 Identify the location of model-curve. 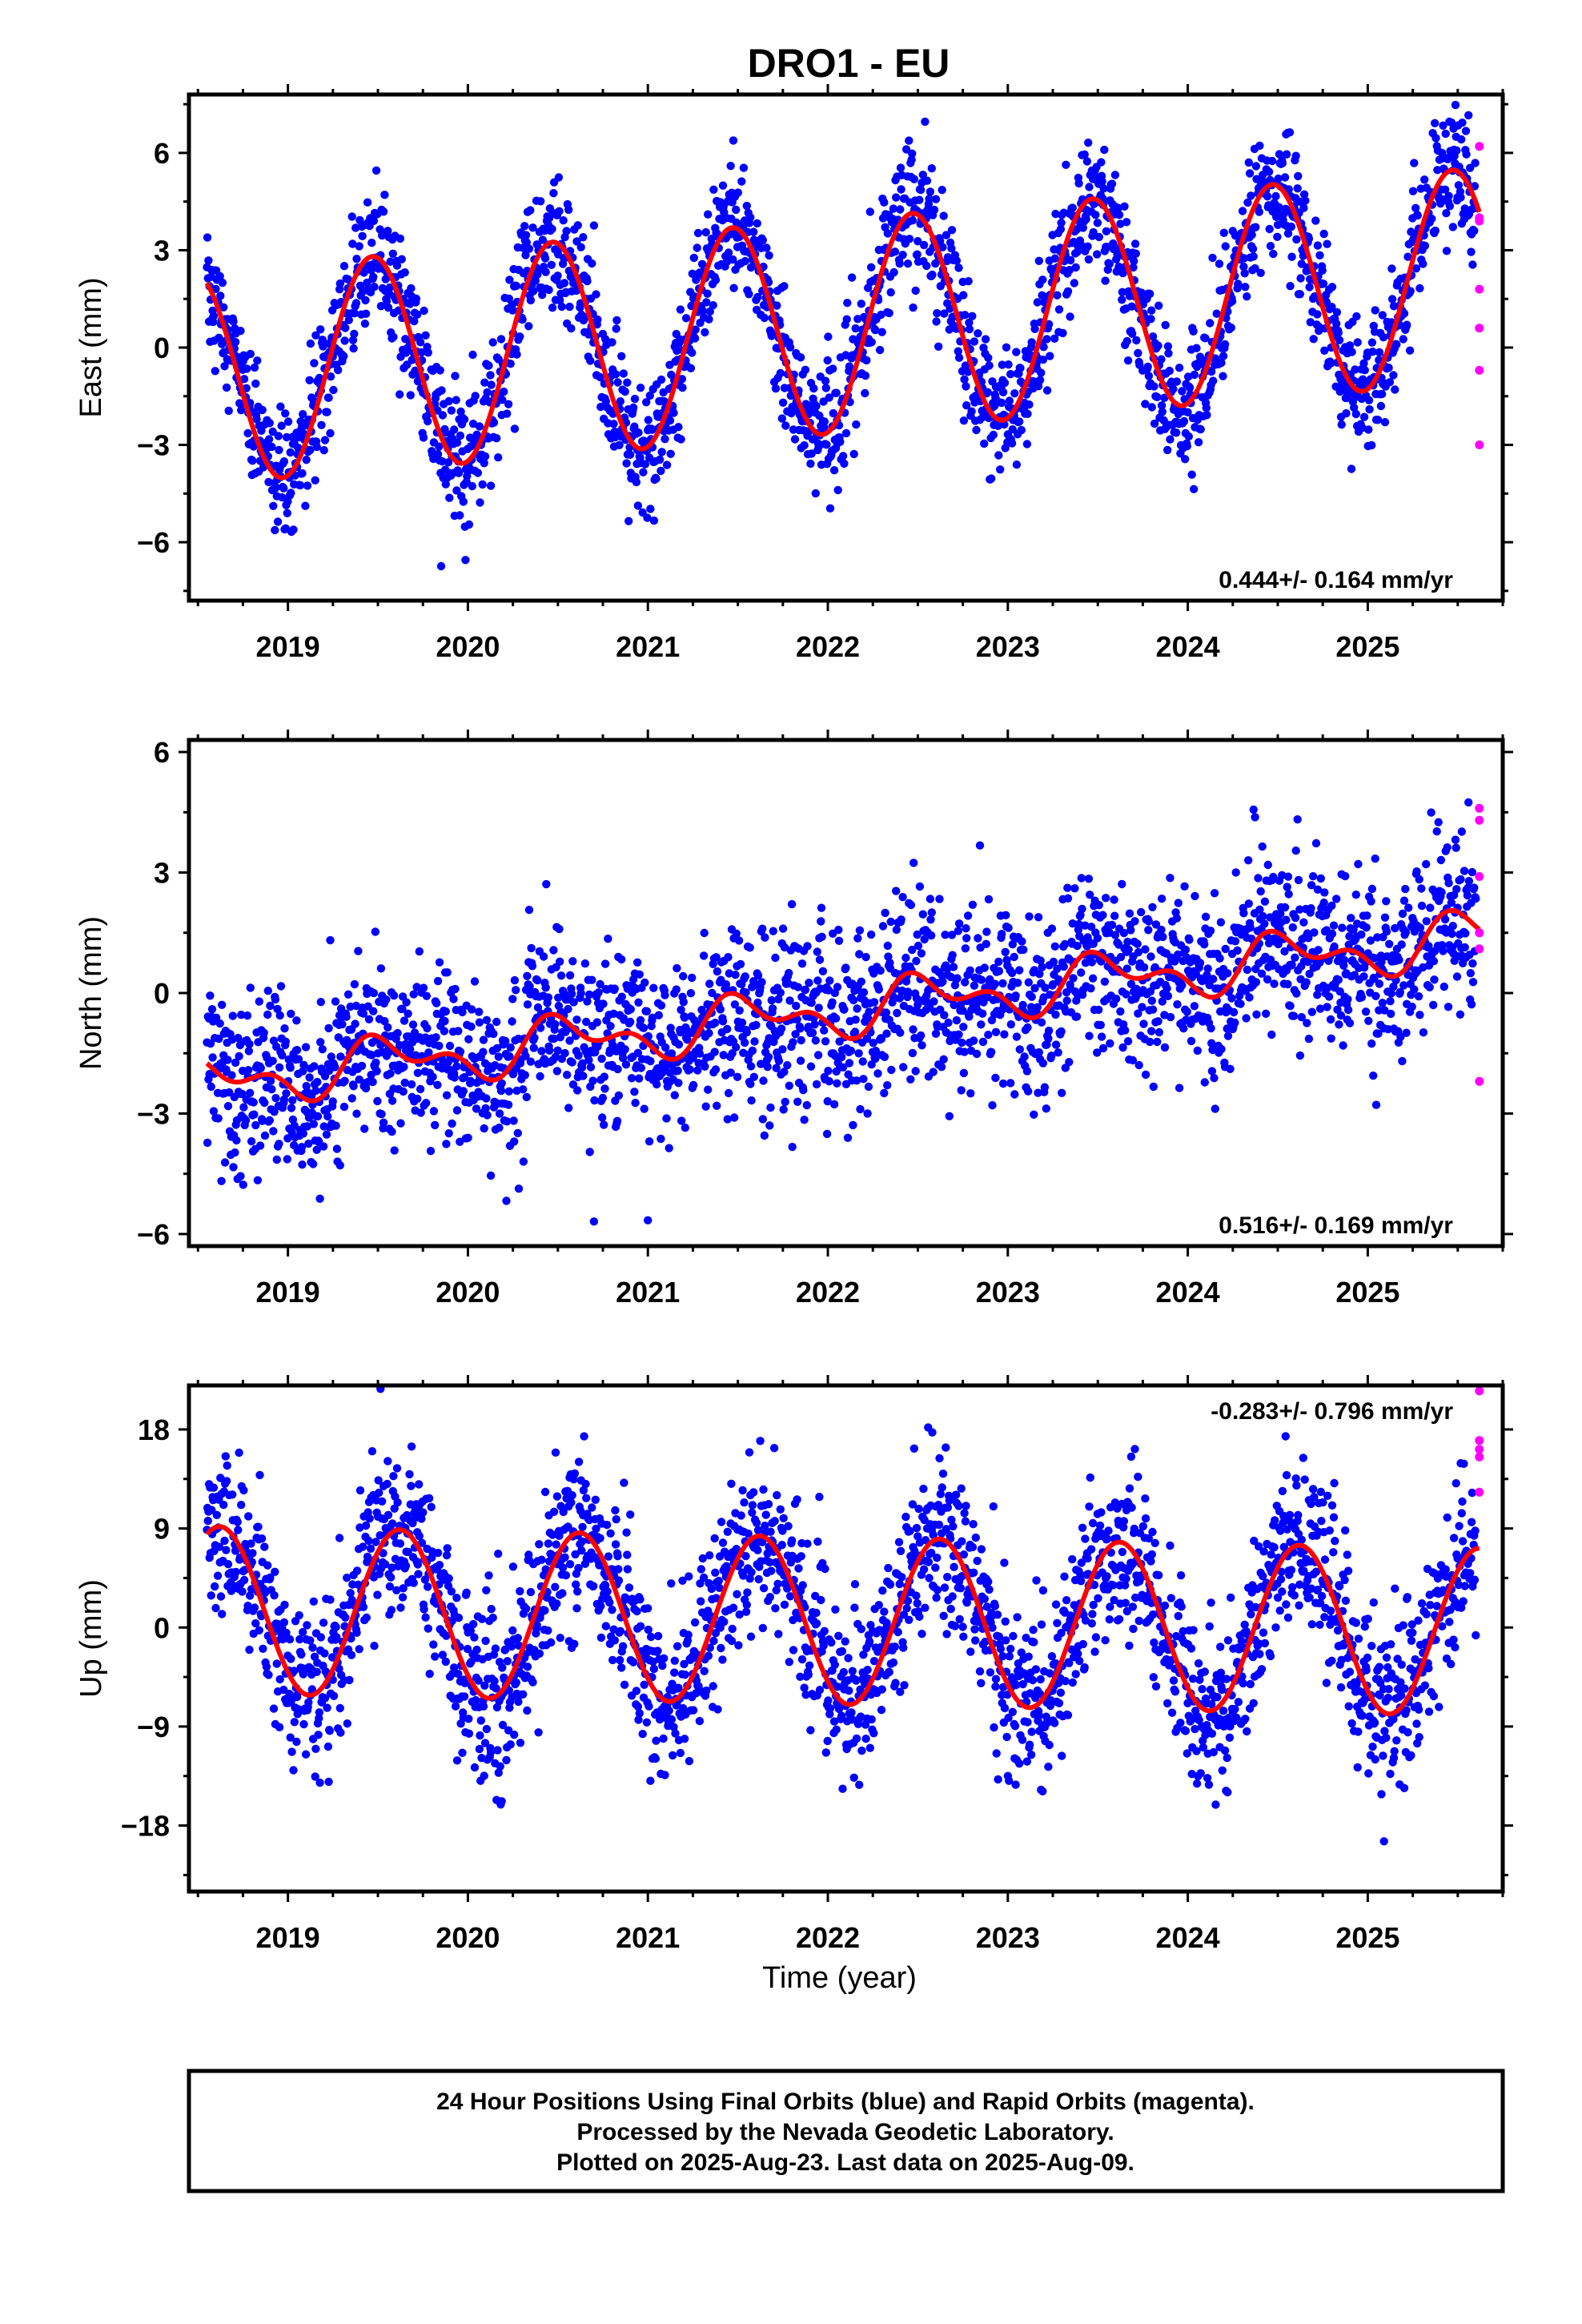
(843, 323).